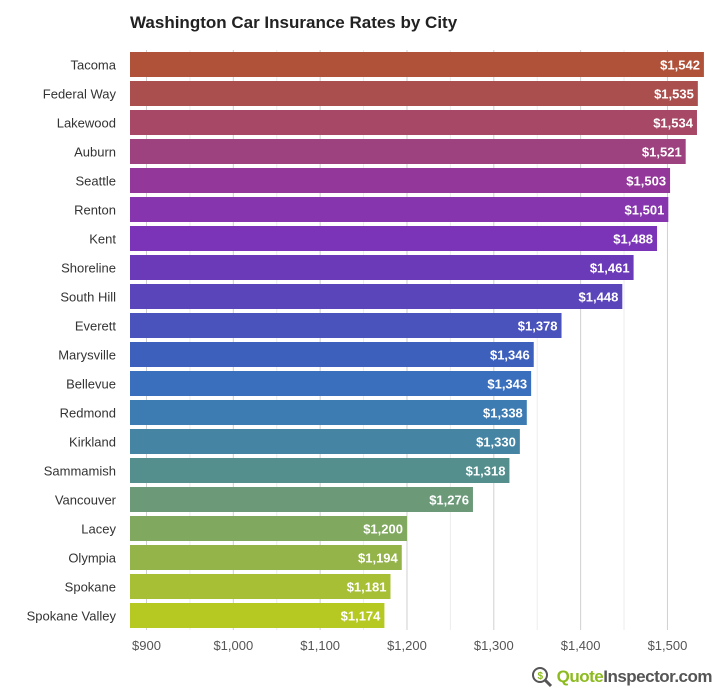  I want to click on chart-title: Washington Car Insurance Rates by City, so click(294, 22).